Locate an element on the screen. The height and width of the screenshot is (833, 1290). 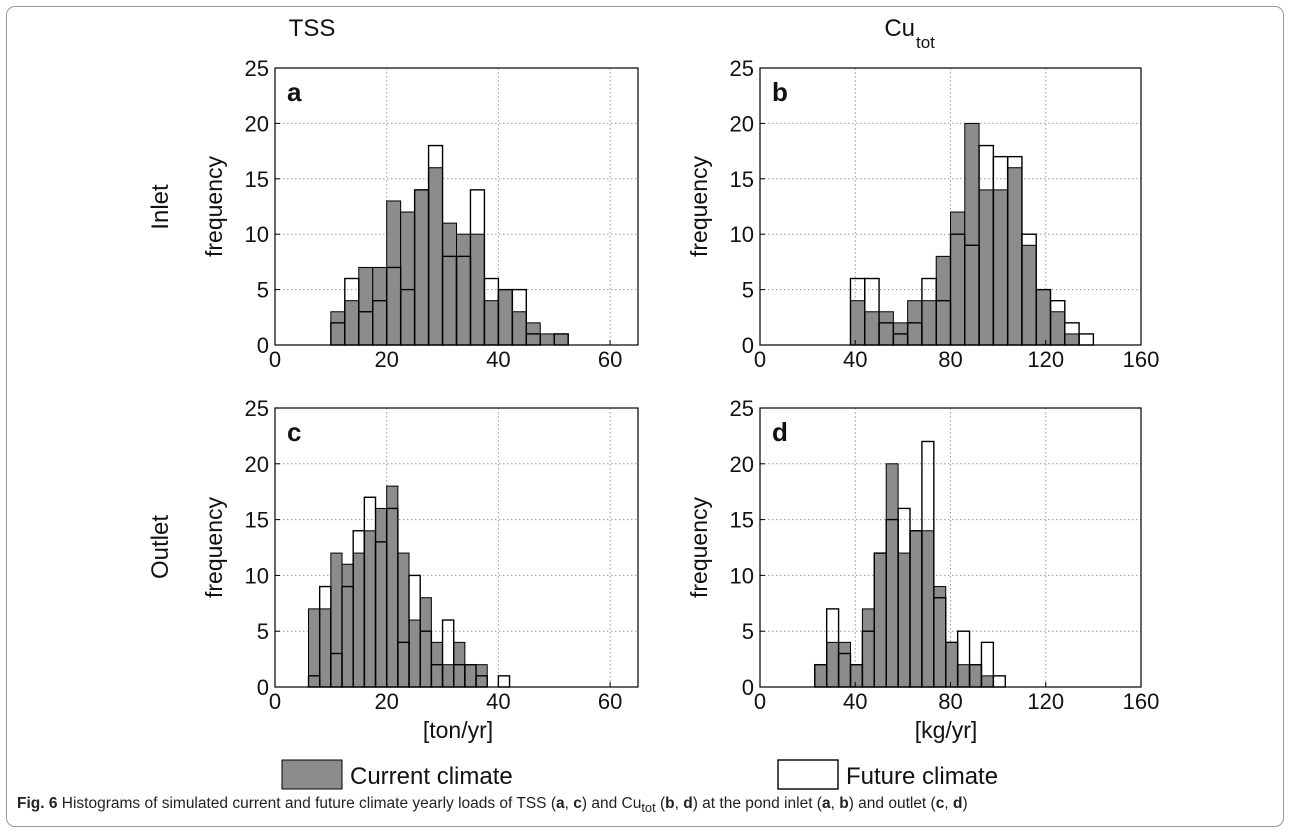
x-unit-label-tss: [ton/yr] is located at coordinates (458, 730).